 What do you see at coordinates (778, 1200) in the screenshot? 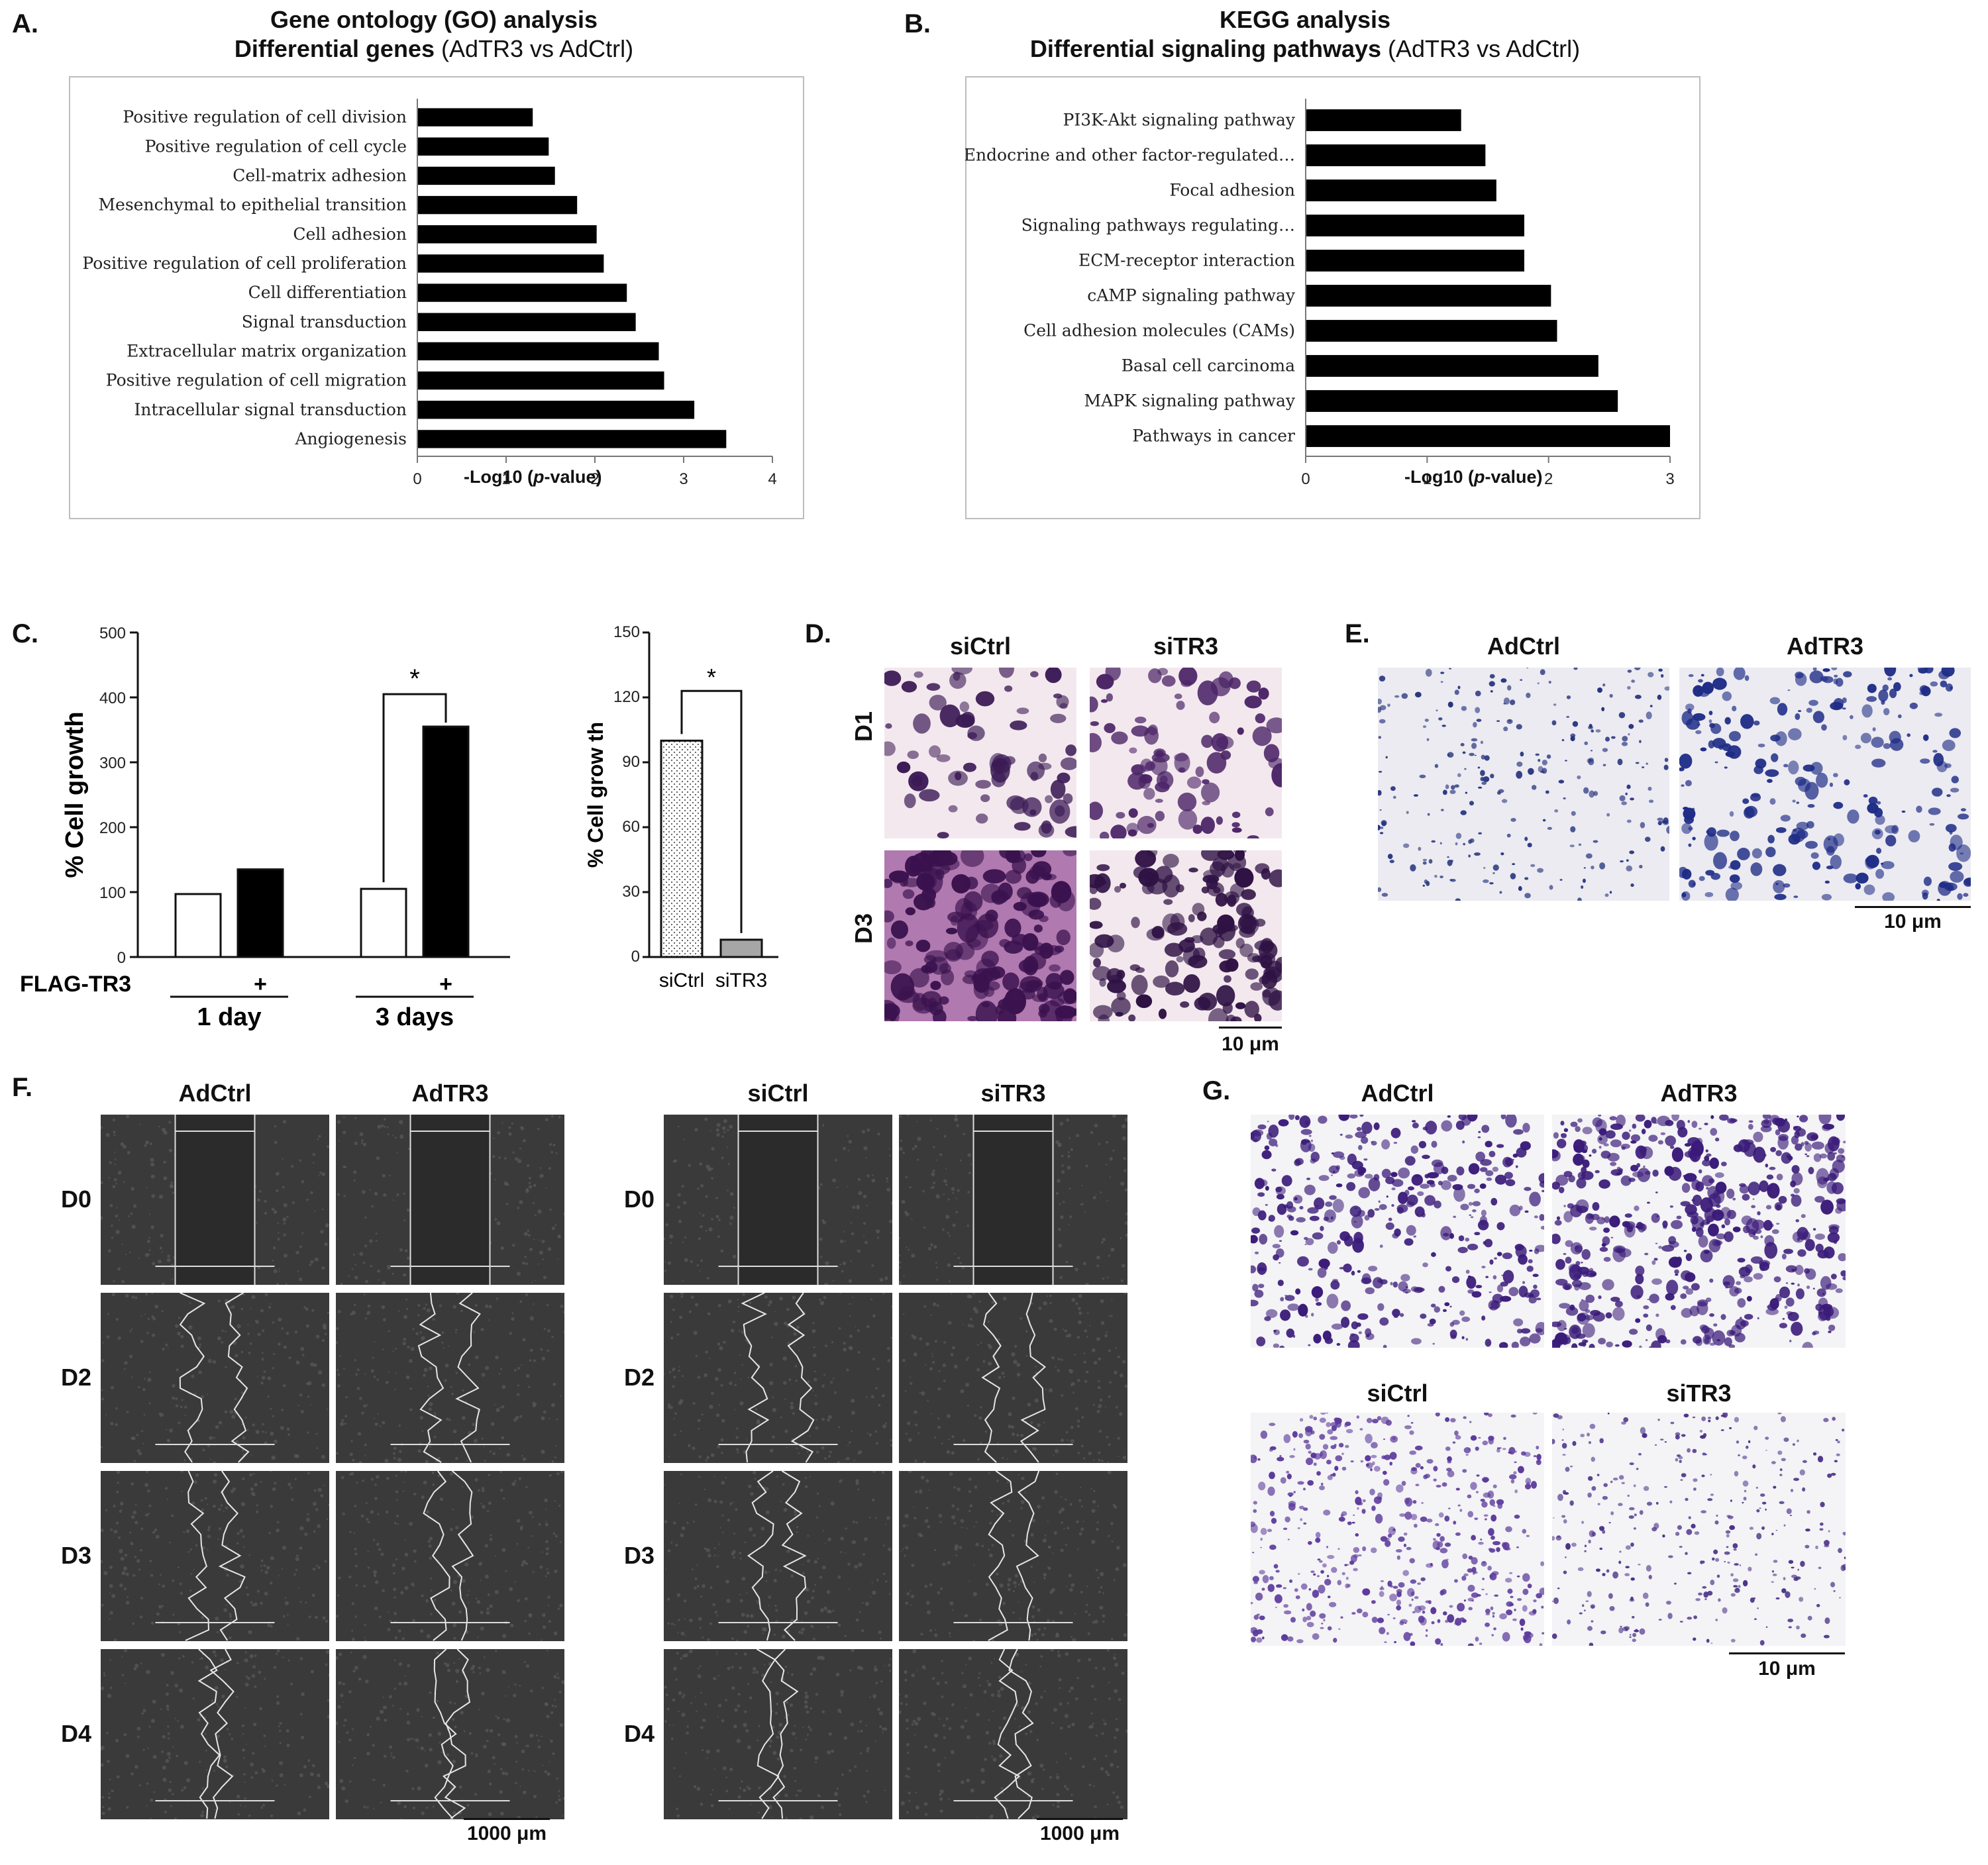
I see `wound-image-r0-c2` at bounding box center [778, 1200].